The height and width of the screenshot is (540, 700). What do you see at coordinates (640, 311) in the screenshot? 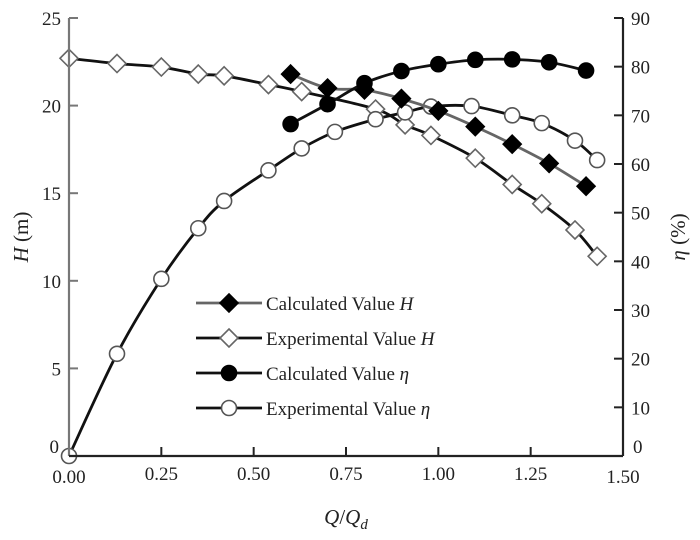
I see `y2-tick-label: 30` at bounding box center [640, 311].